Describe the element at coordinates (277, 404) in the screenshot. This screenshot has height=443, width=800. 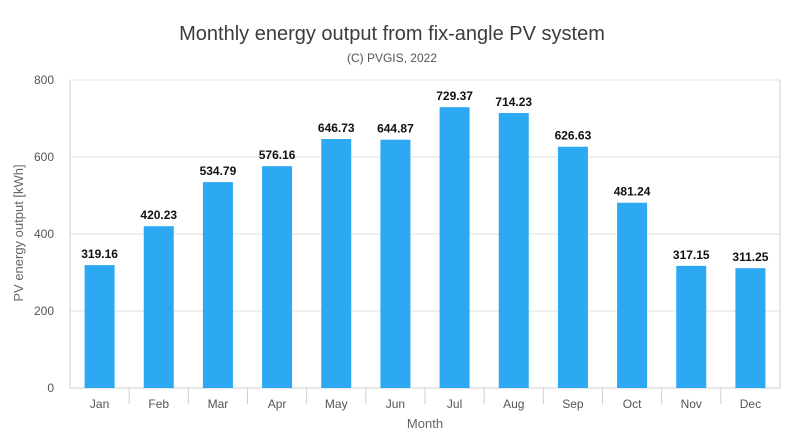
I see `x-tick-label: Apr` at that location.